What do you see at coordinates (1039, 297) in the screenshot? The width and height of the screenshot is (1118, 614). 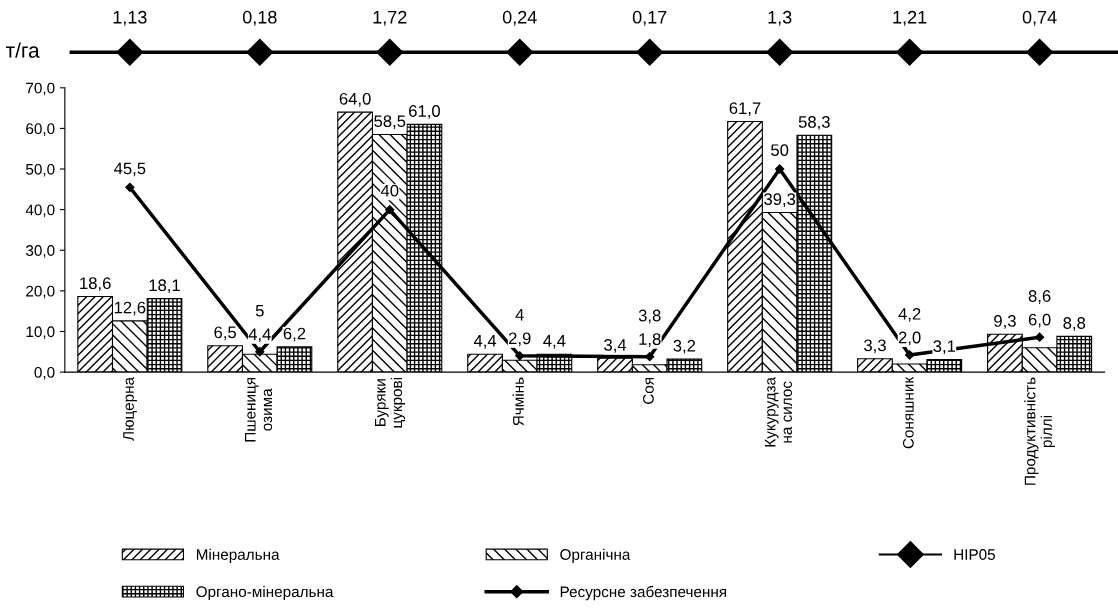 I see `data-label: 8,6` at bounding box center [1039, 297].